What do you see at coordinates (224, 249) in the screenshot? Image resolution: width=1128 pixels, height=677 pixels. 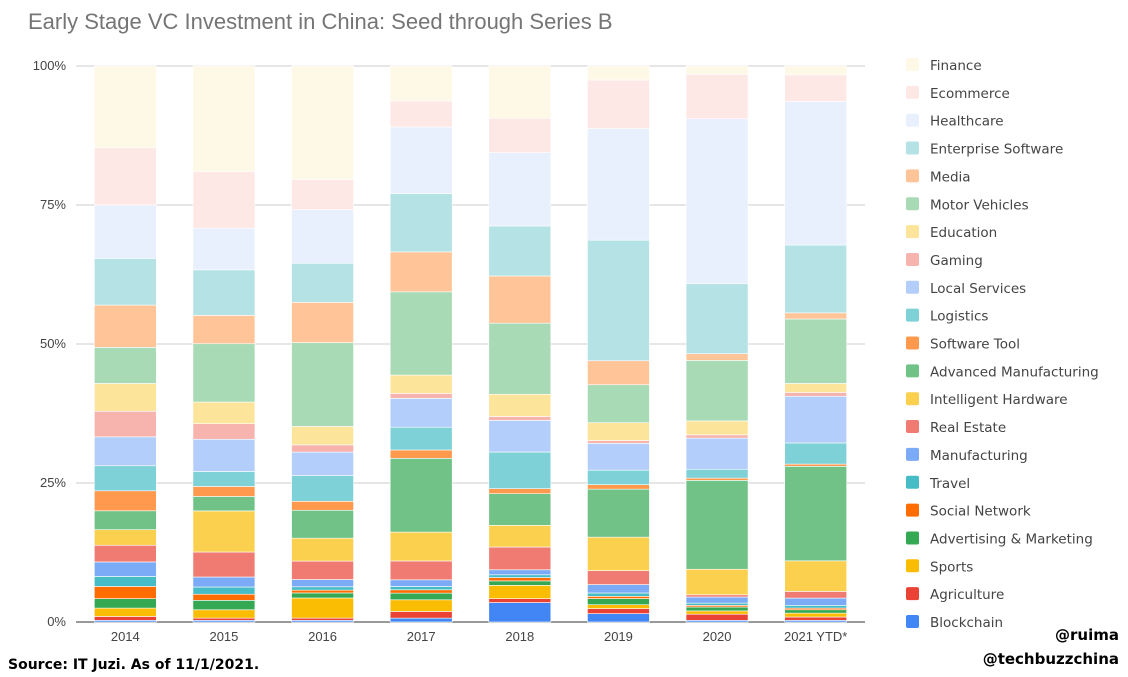 I see `bar-segment-healthcare-2015` at bounding box center [224, 249].